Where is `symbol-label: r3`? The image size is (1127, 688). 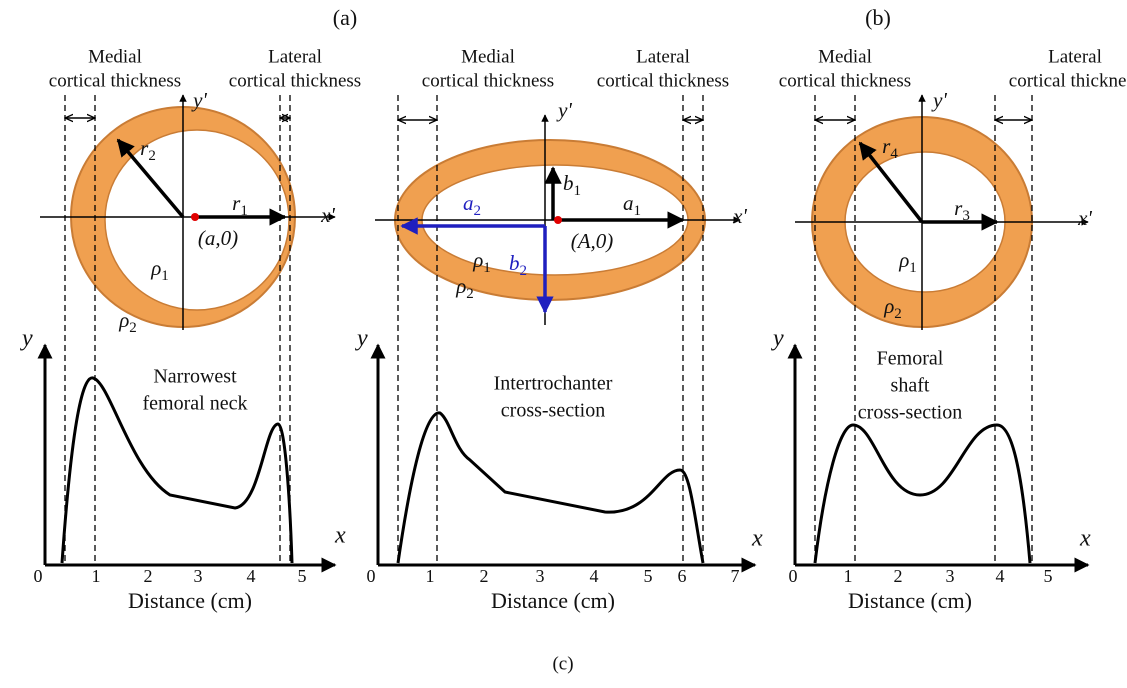
symbol-label: r3 is located at coordinates (962, 210).